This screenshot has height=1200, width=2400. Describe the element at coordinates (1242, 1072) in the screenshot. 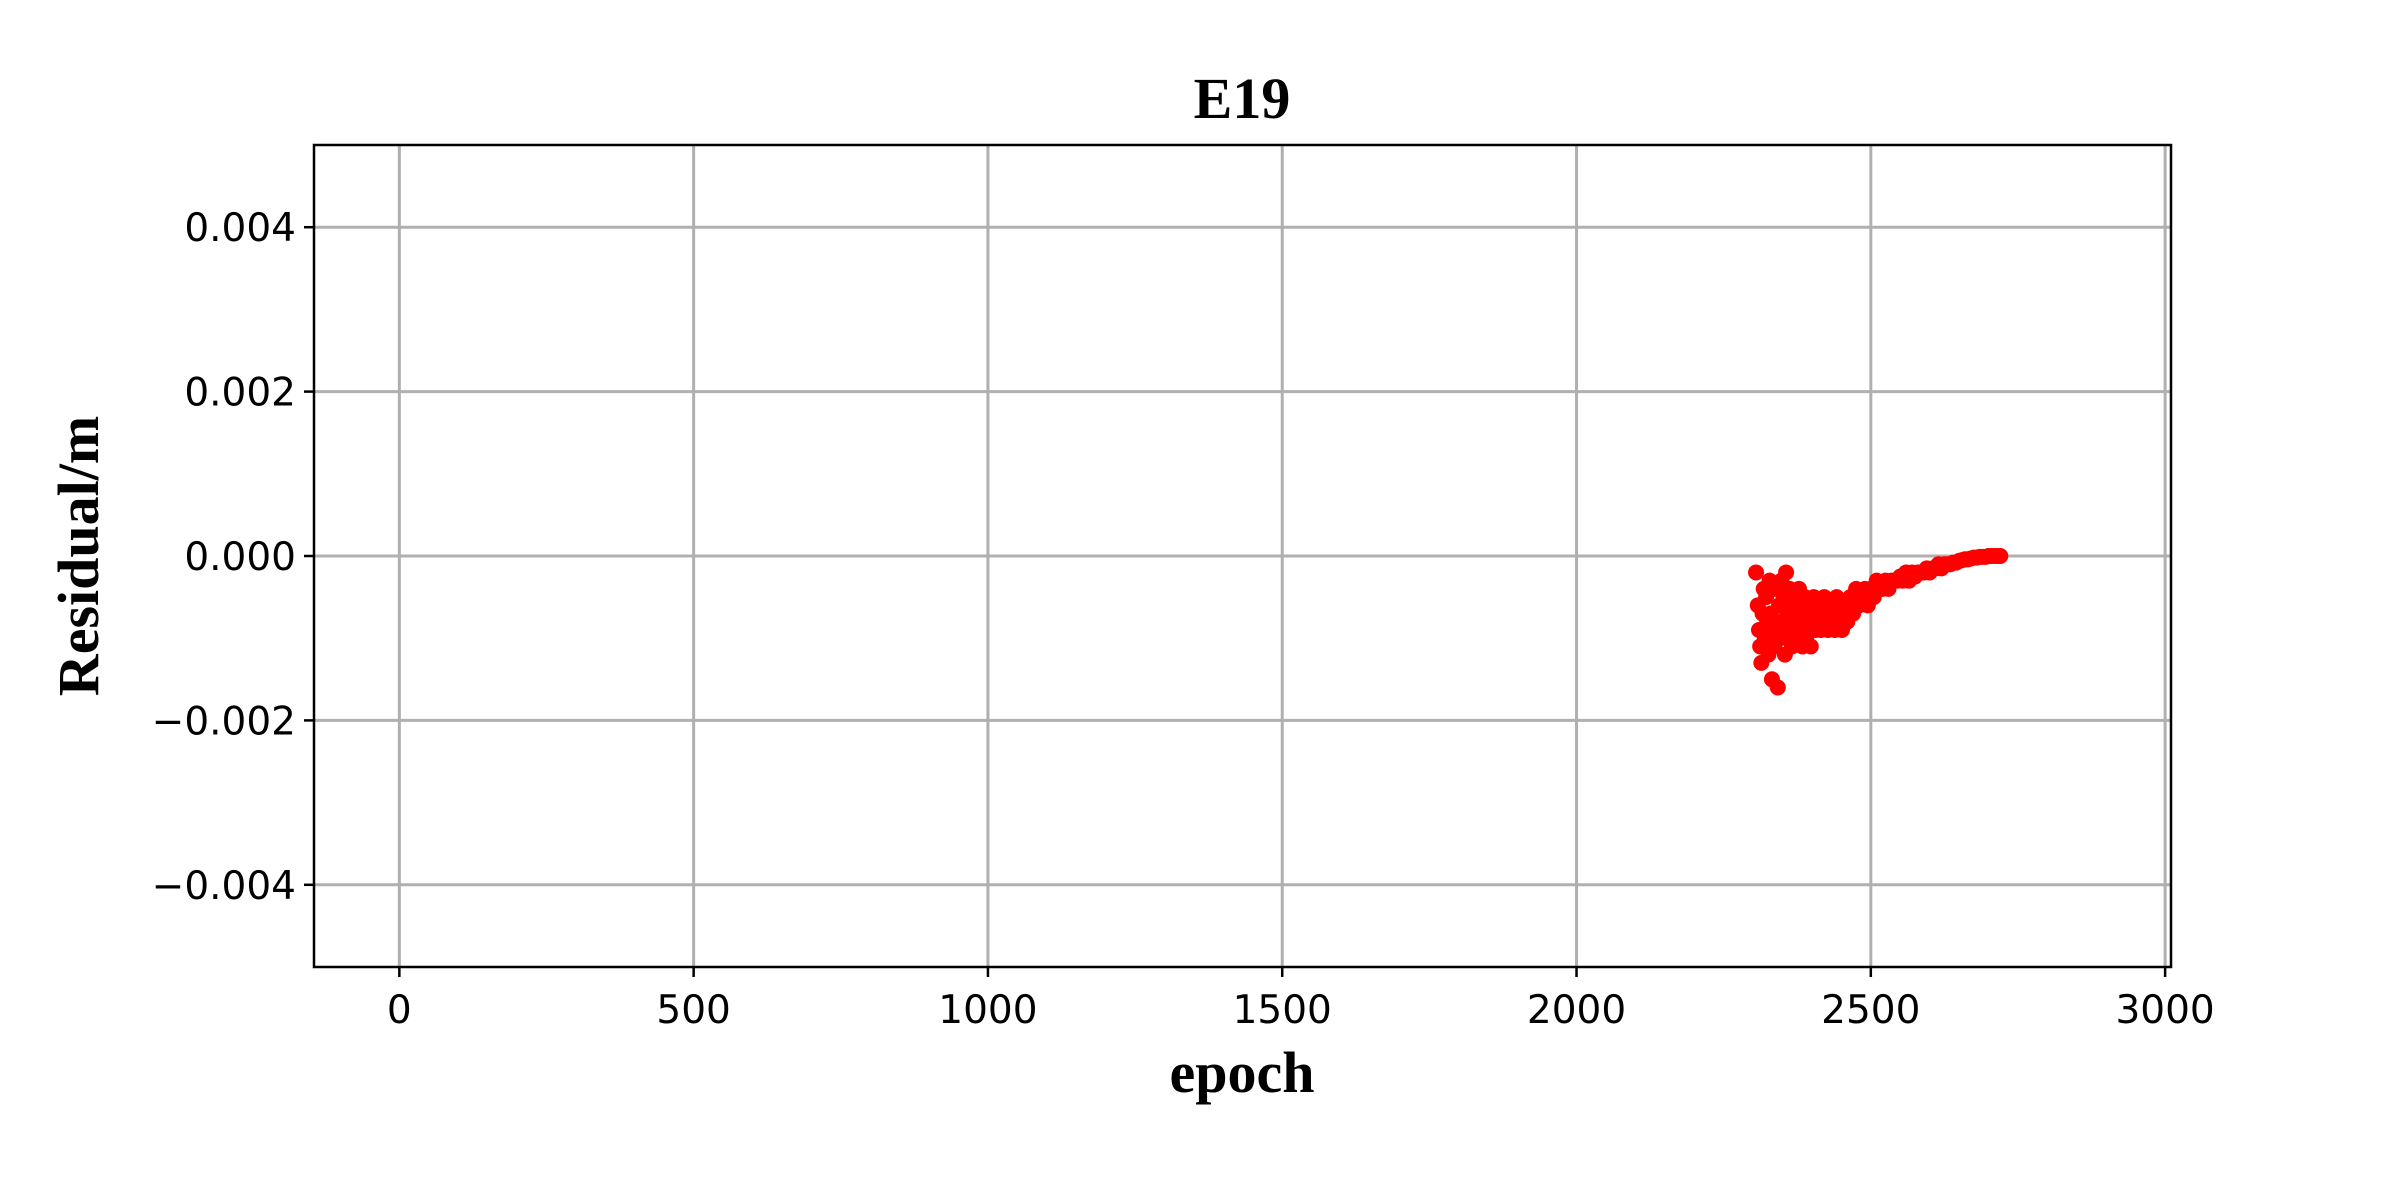

I see `x-axis-label: epoch` at that location.